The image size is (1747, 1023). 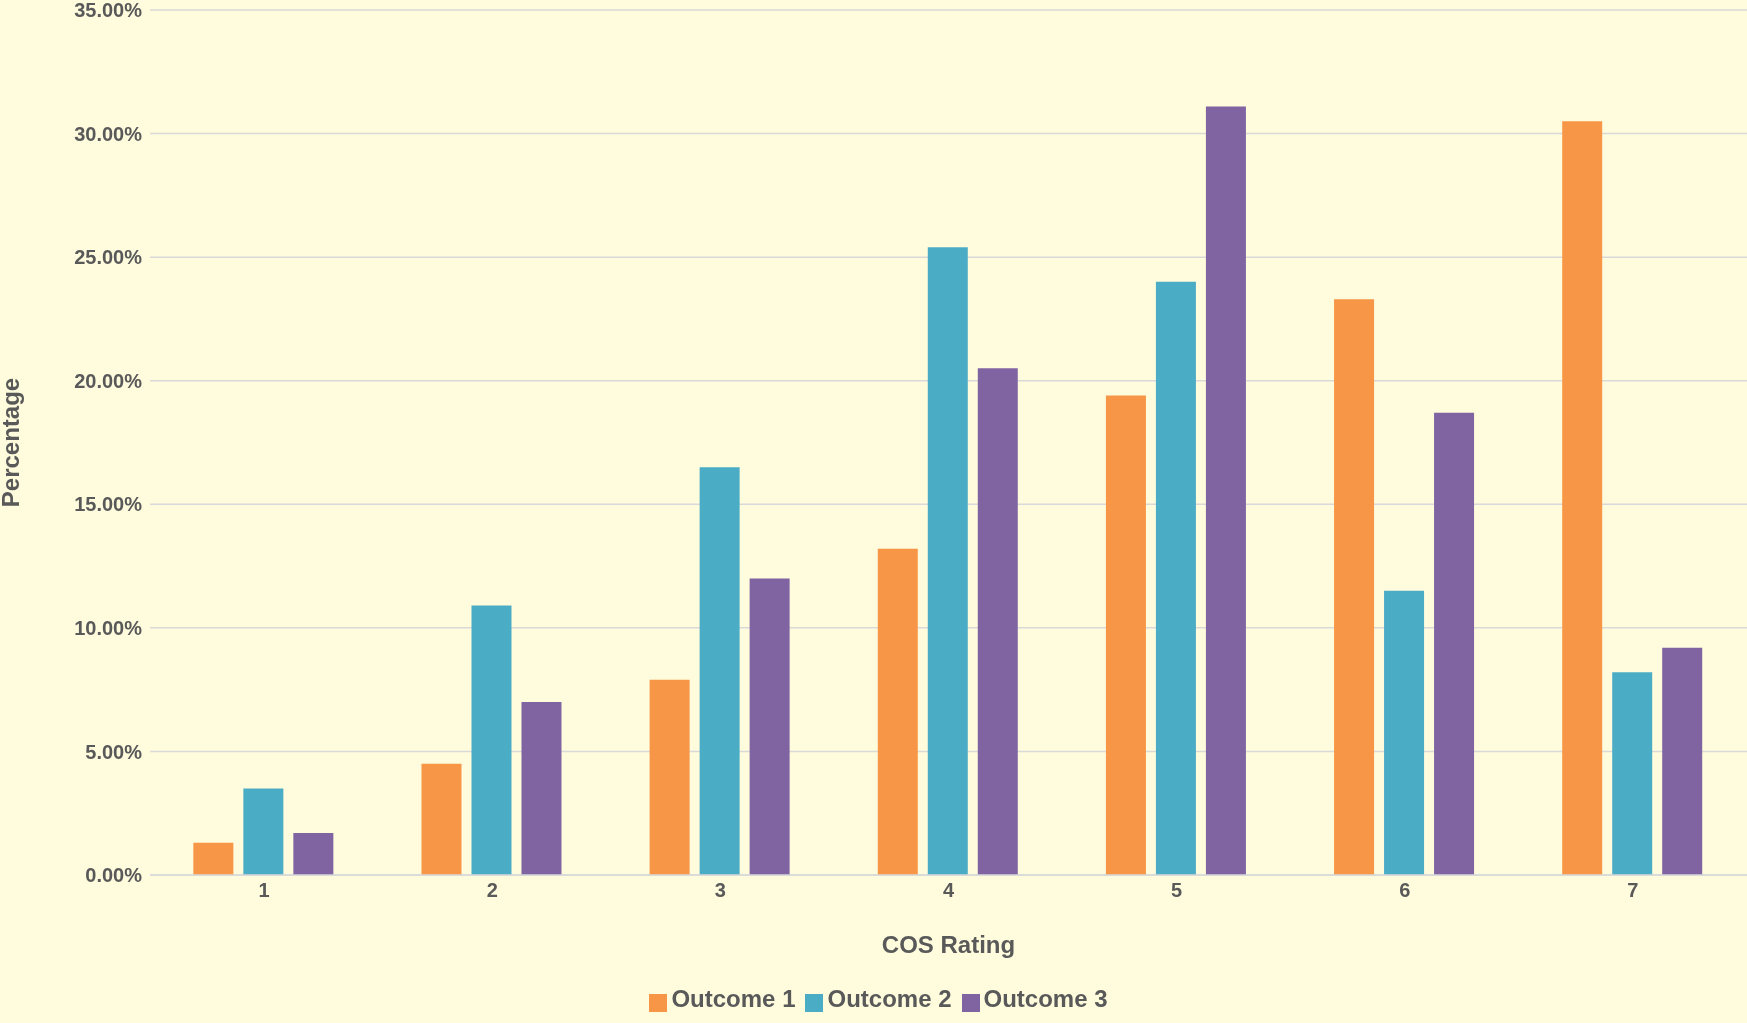 What do you see at coordinates (733, 998) in the screenshot?
I see `legend-label: Outcome 1` at bounding box center [733, 998].